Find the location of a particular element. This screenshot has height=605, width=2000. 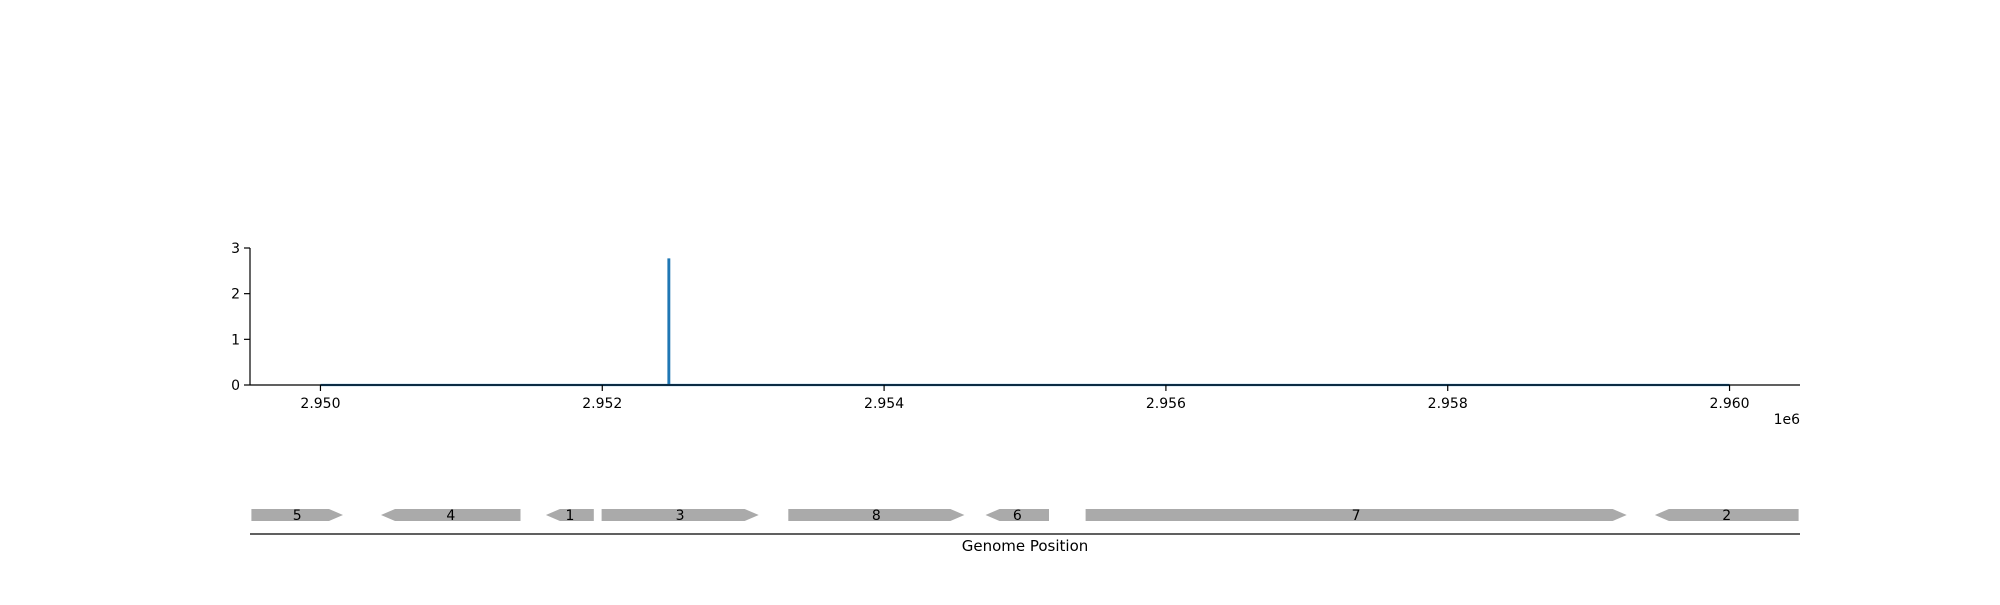

gene-label: 3 is located at coordinates (680, 516).